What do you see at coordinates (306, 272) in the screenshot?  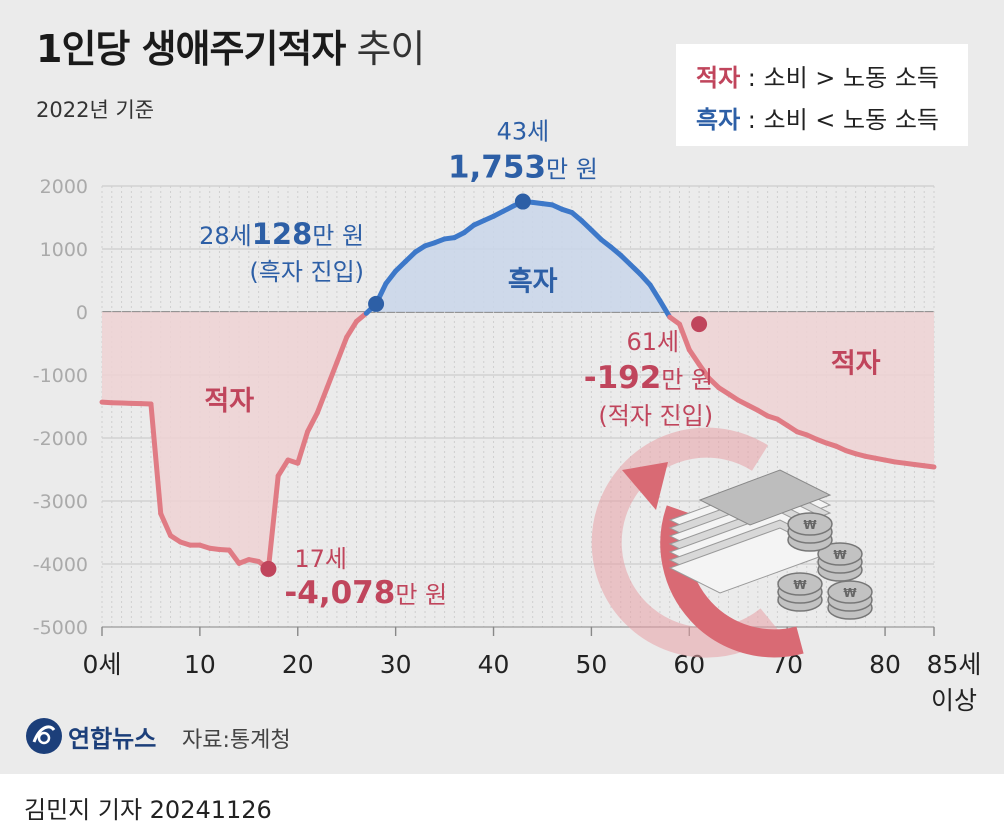 I see `point-note-label: (흑자 진입)` at bounding box center [306, 272].